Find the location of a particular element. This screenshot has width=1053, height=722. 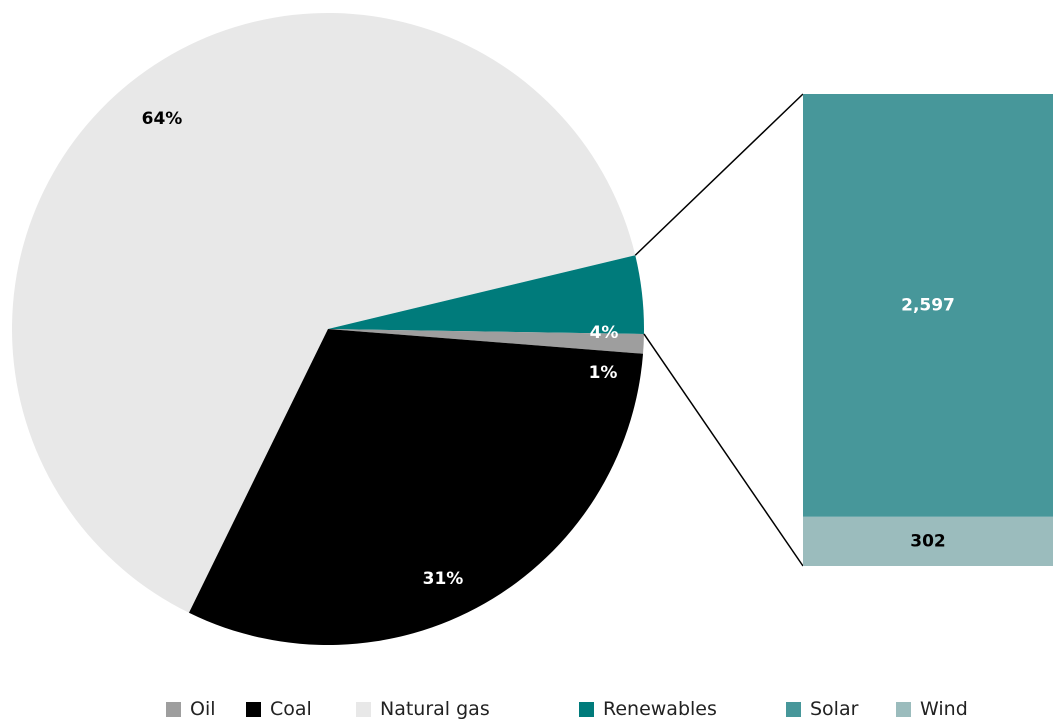

bar-label-wind: 302 is located at coordinates (928, 541).